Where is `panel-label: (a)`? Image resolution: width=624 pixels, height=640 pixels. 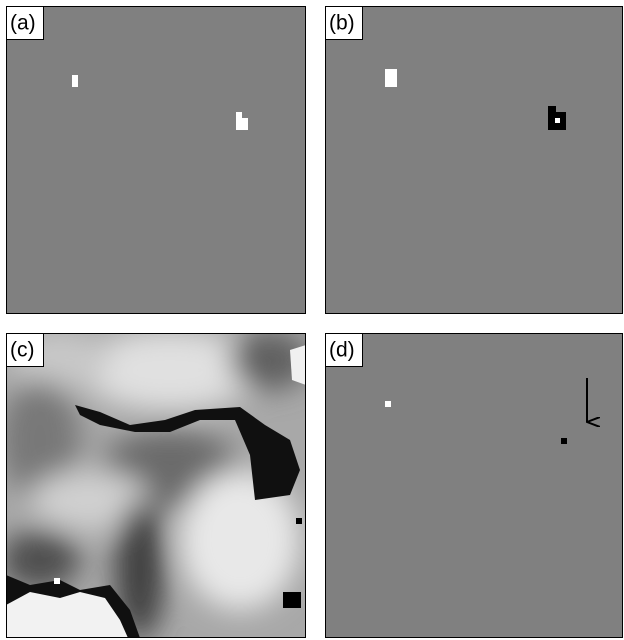
panel-label: (a) is located at coordinates (23, 23).